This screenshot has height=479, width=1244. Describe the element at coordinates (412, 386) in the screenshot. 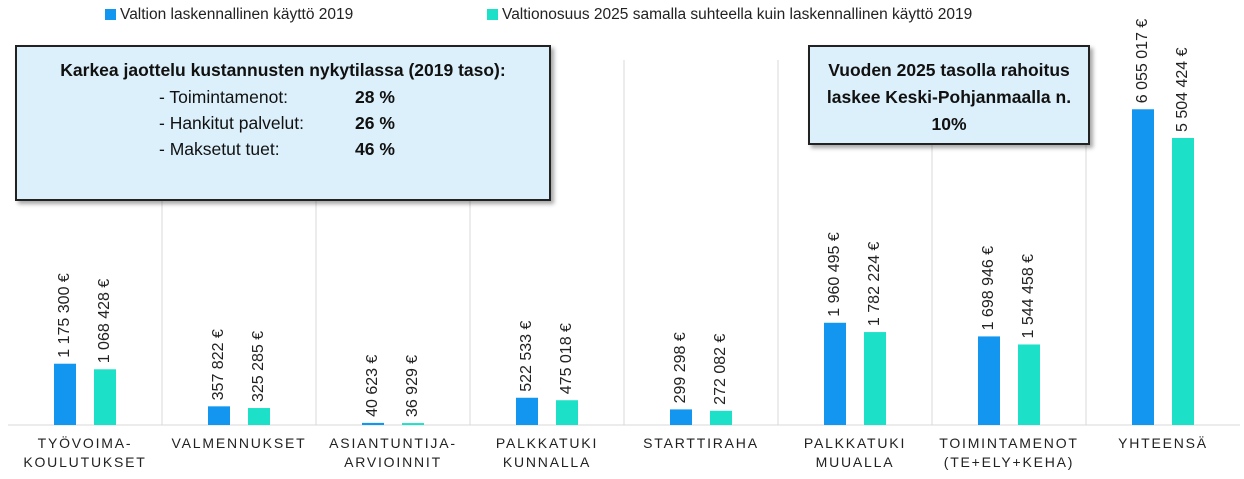

I see `value-label: 36 929 €` at that location.